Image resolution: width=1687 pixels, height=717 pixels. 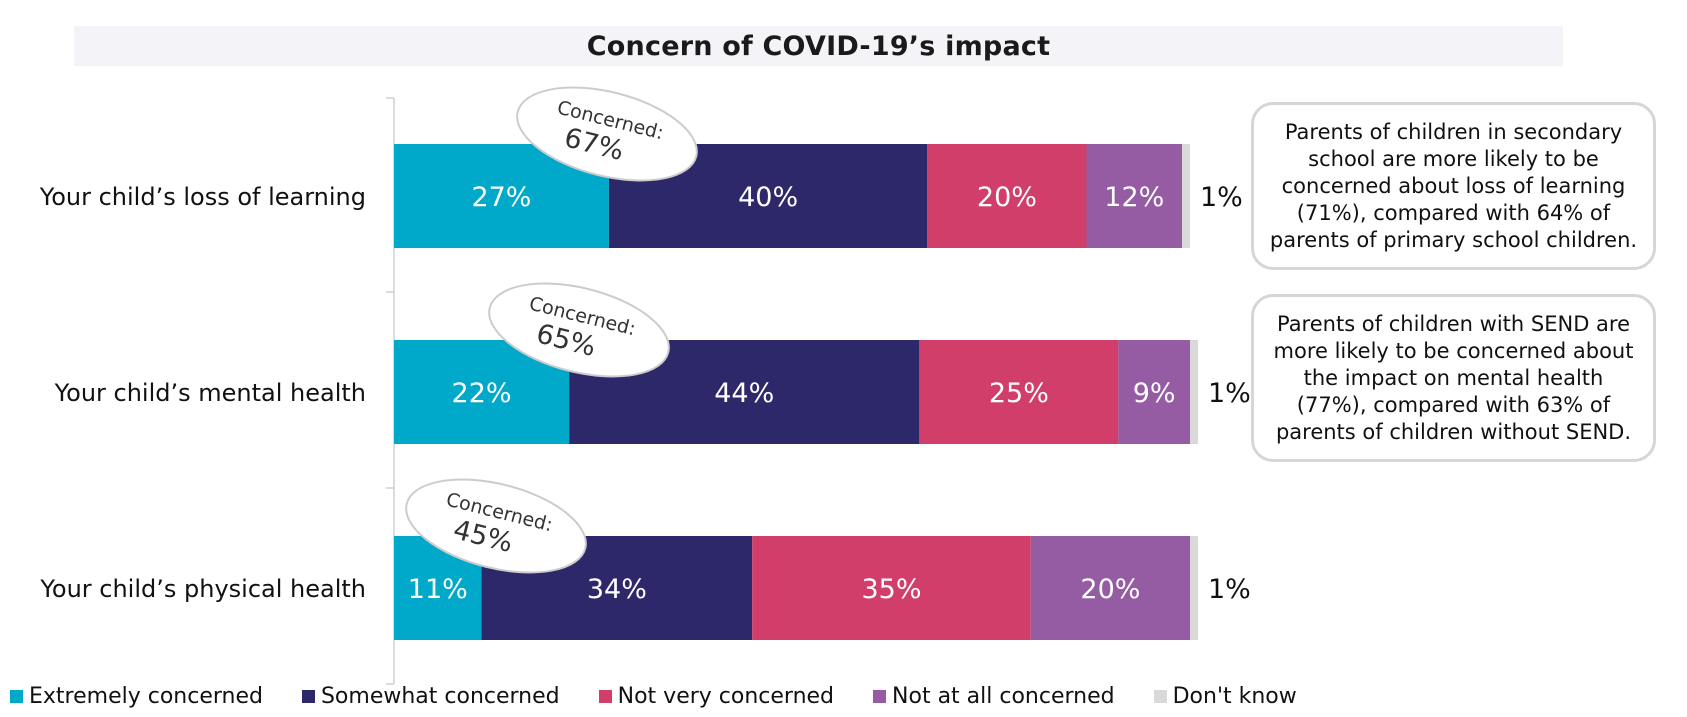 I want to click on data-label: 12%, so click(x=1134, y=197).